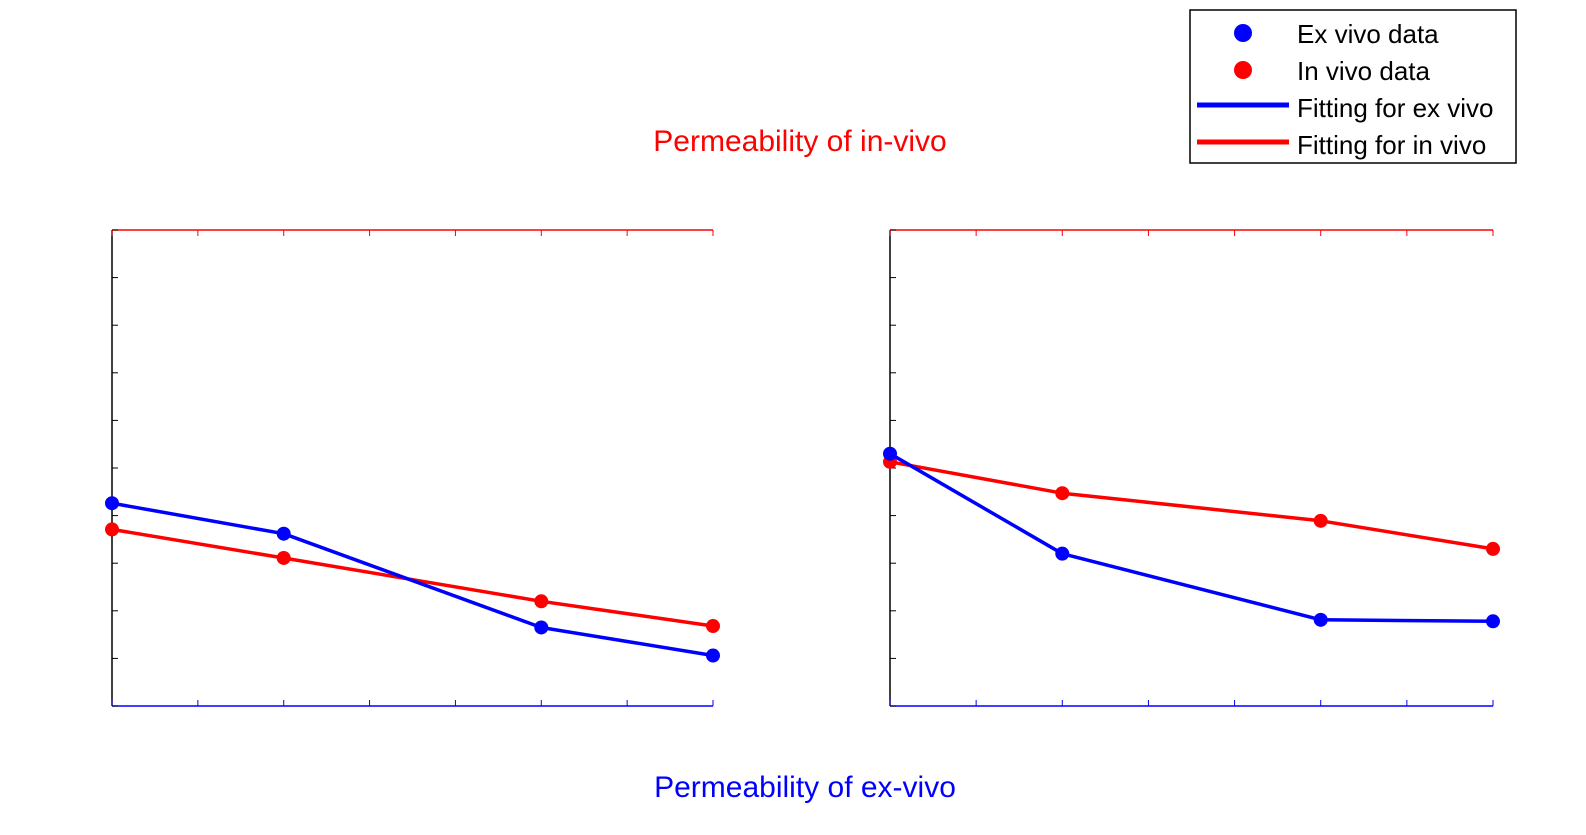 The image size is (1586, 835). I want to click on legend-entry-ex-vivo-data: Ex vivo data, so click(1336, 34).